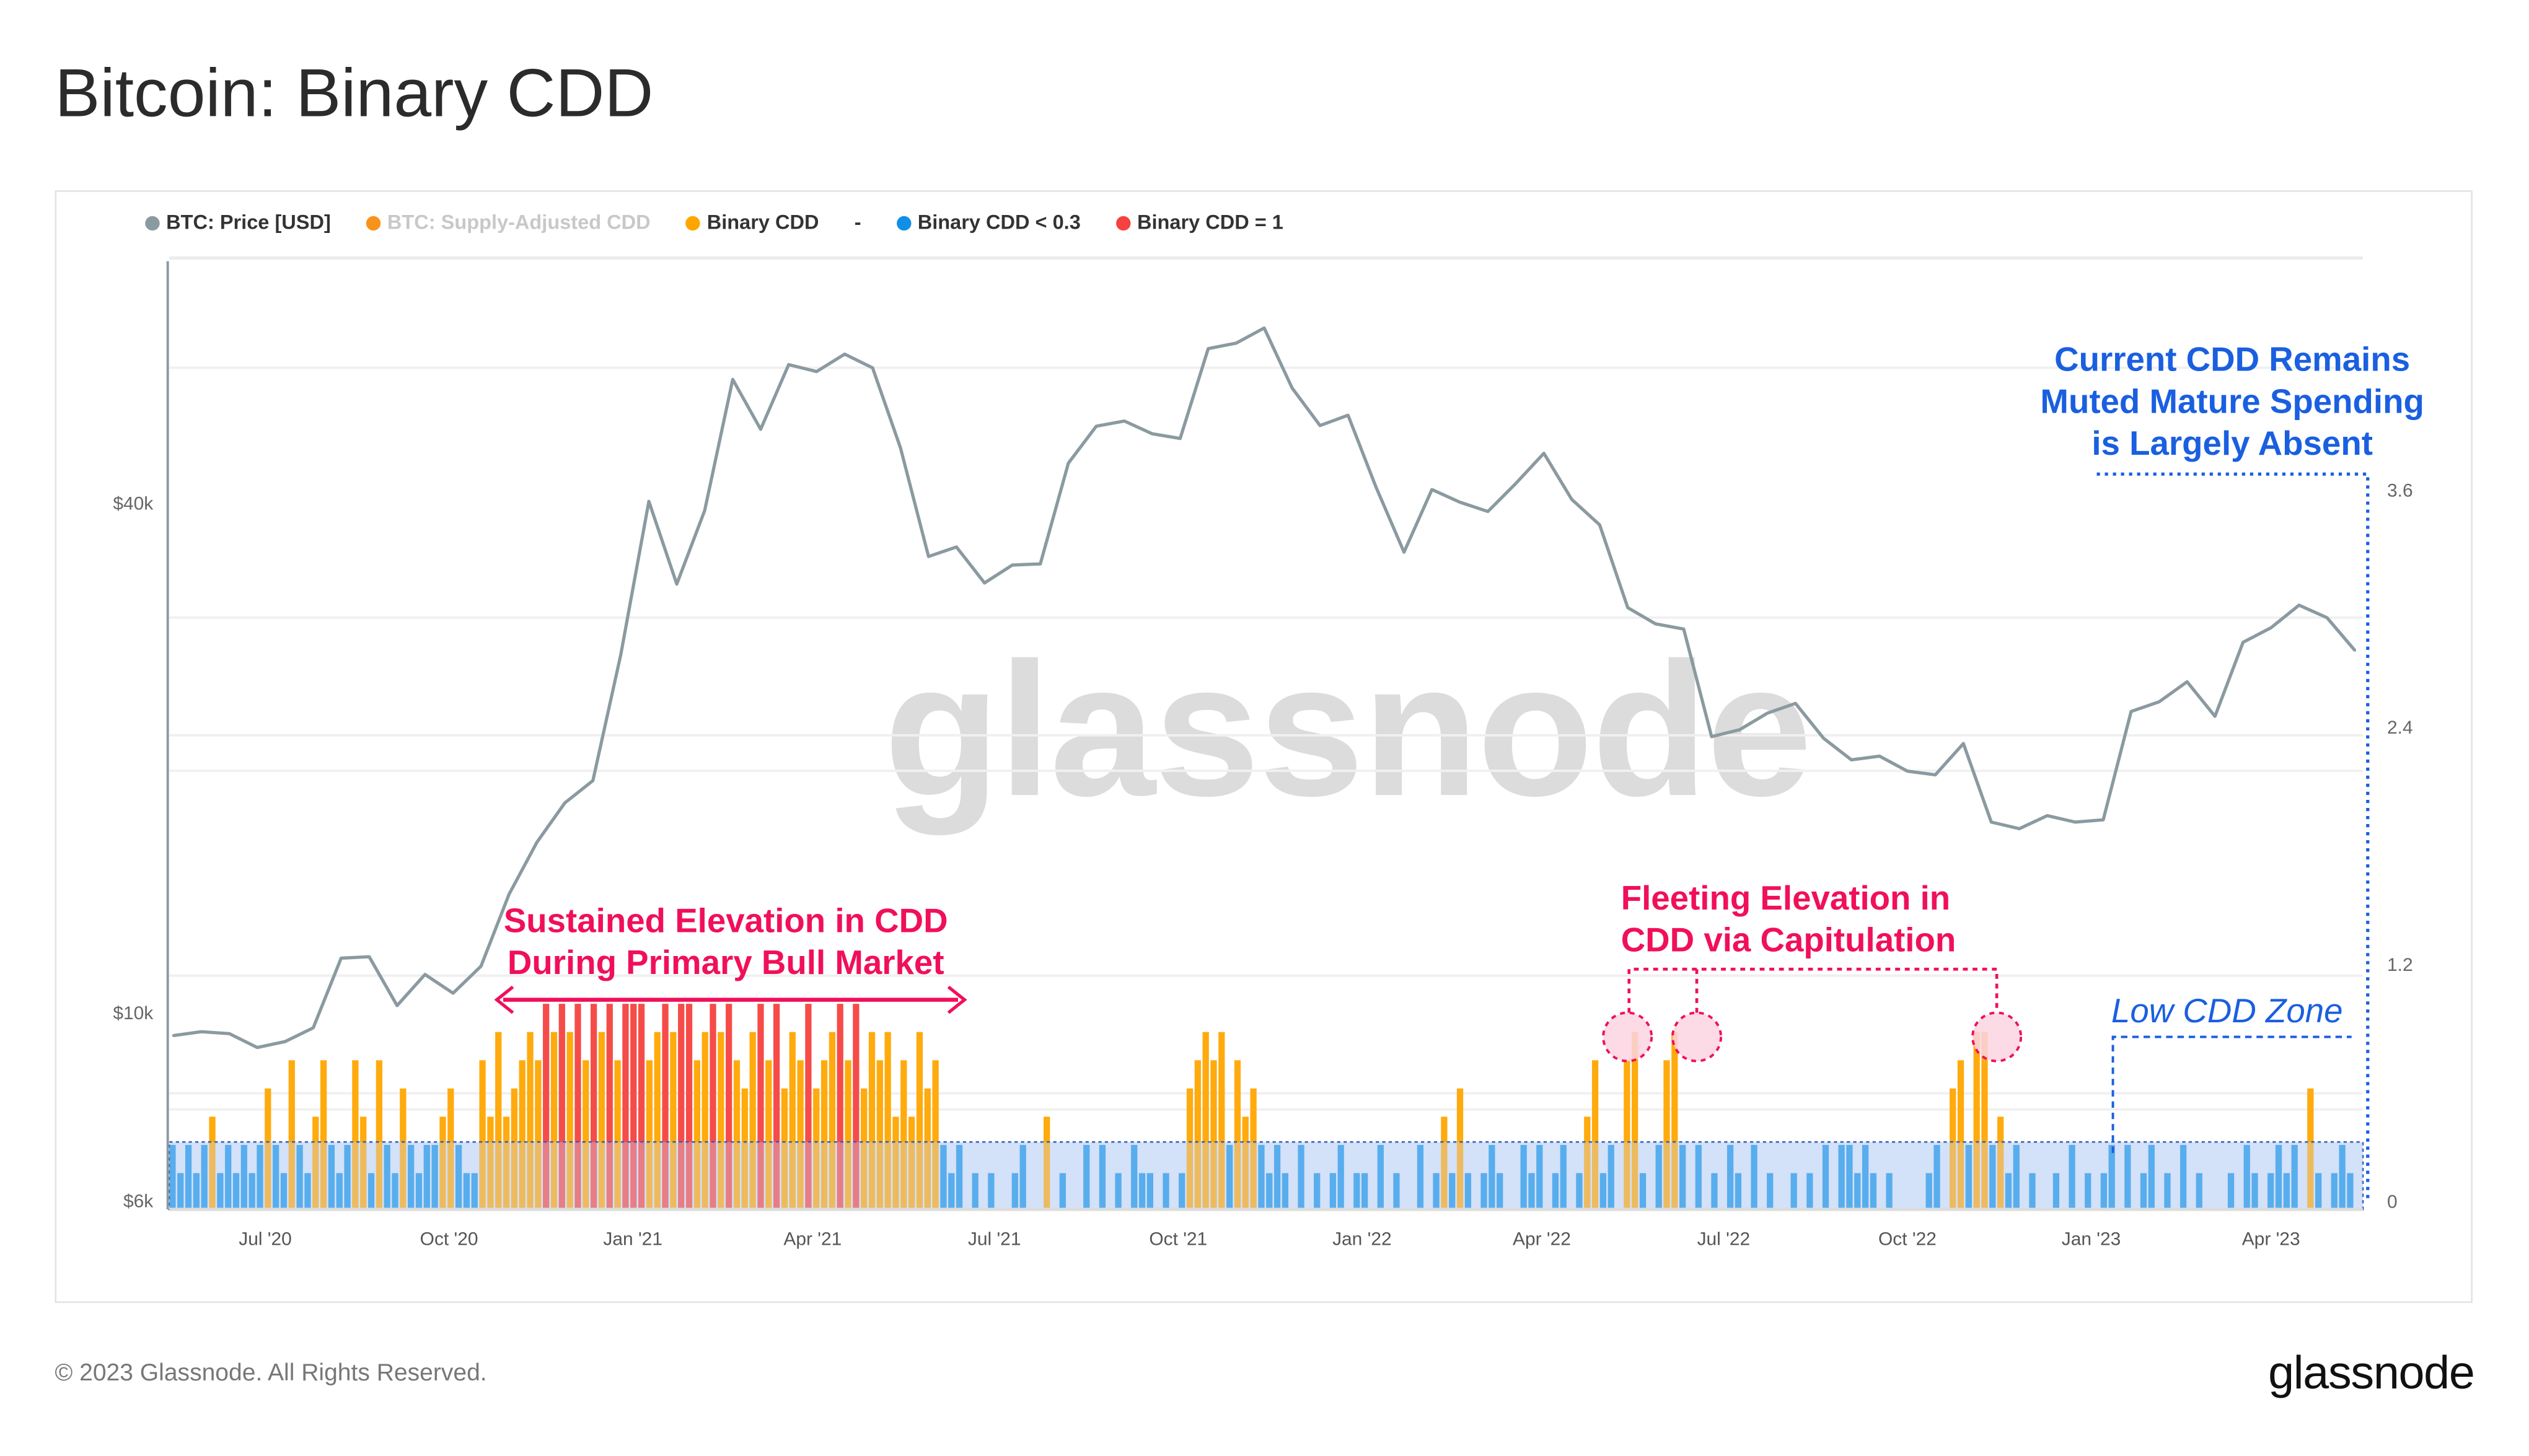 This screenshot has width=2529, height=1456. I want to click on right-axis-tick-label: 1.2, so click(2400, 965).